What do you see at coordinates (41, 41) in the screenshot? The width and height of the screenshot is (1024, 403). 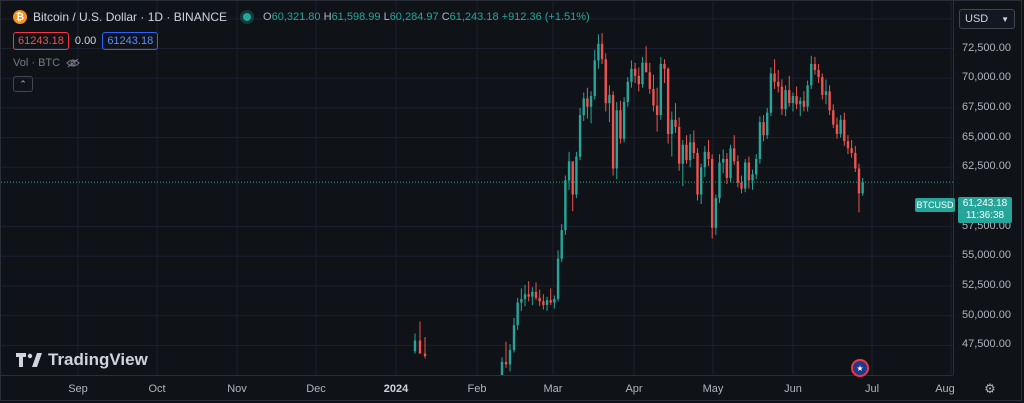 I see `sell-button: 61243.18` at bounding box center [41, 41].